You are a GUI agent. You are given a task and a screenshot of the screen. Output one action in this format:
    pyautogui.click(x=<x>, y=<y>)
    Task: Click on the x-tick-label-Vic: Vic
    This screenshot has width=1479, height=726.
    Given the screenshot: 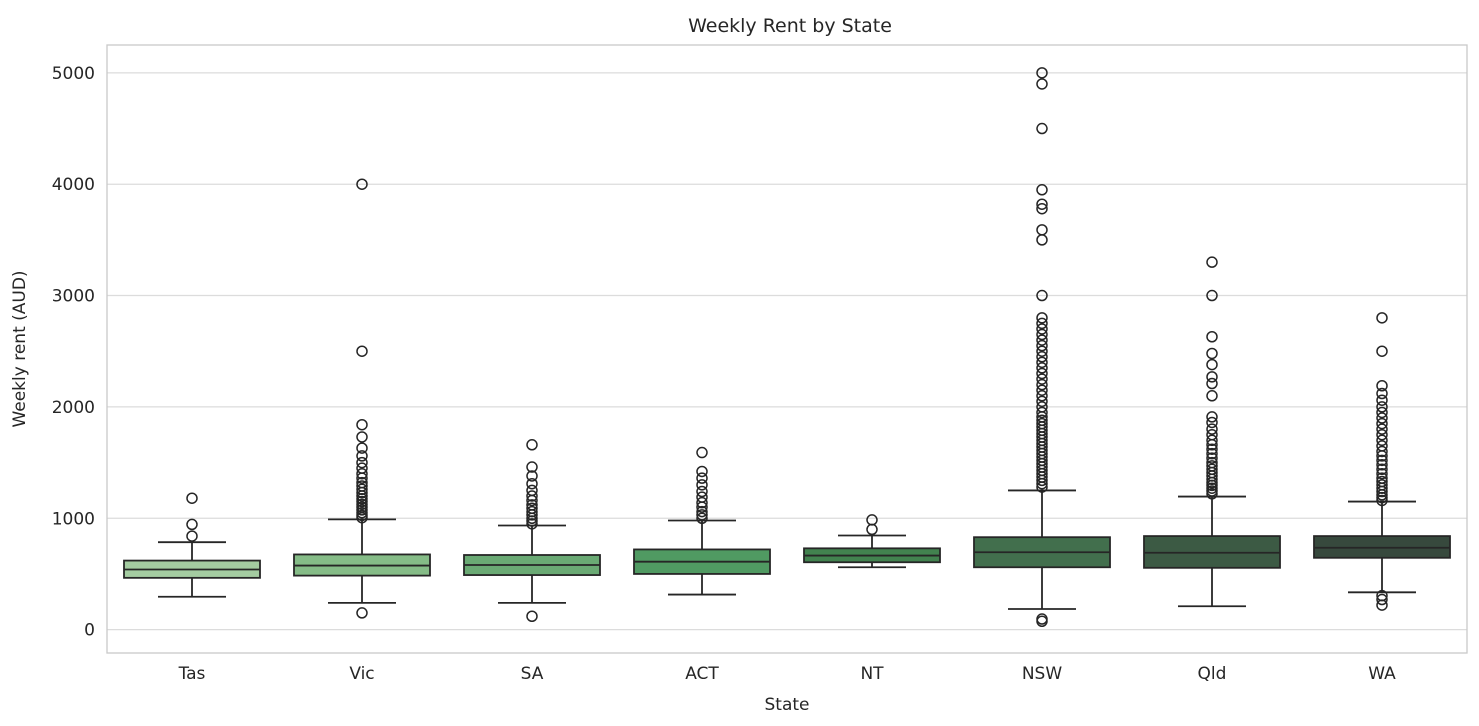 What is the action you would take?
    pyautogui.click(x=361, y=674)
    